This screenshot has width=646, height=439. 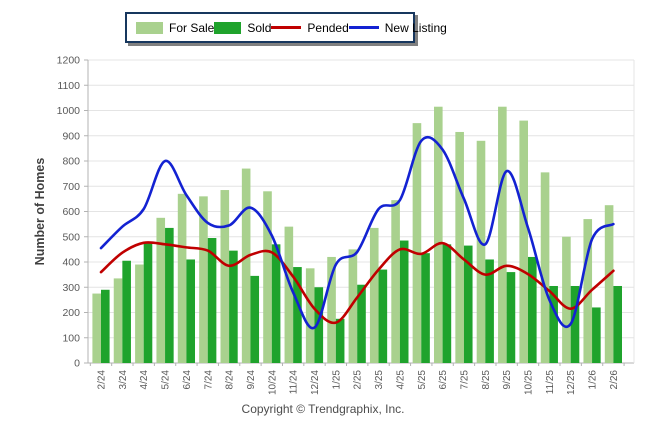 What do you see at coordinates (71, 263) in the screenshot?
I see `y-tick-label: 400` at bounding box center [71, 263].